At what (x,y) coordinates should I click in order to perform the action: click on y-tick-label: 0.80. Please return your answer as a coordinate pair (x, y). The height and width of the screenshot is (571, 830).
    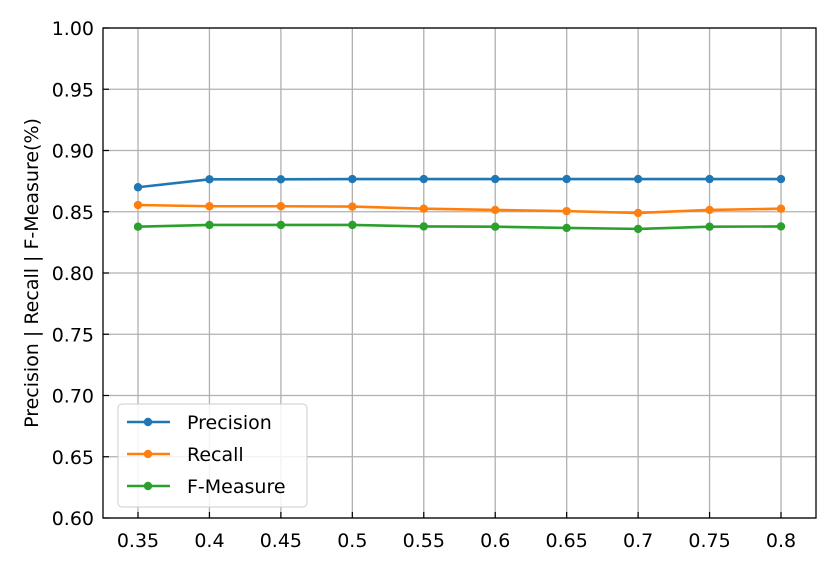
    Looking at the image, I should click on (73, 274).